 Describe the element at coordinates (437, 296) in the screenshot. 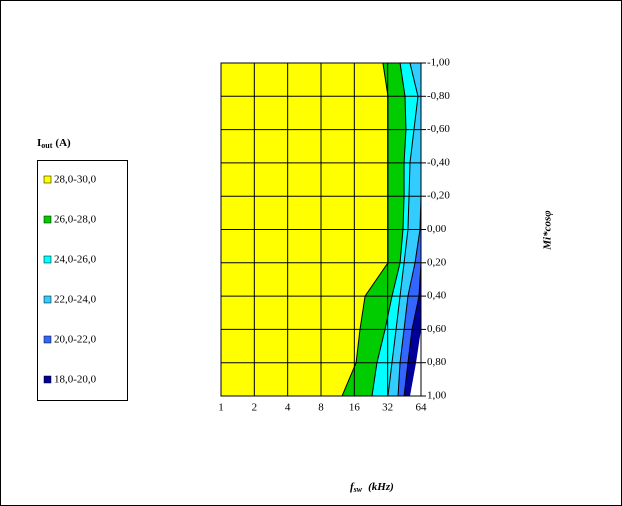

I see `y-tick-label: 0,40` at that location.